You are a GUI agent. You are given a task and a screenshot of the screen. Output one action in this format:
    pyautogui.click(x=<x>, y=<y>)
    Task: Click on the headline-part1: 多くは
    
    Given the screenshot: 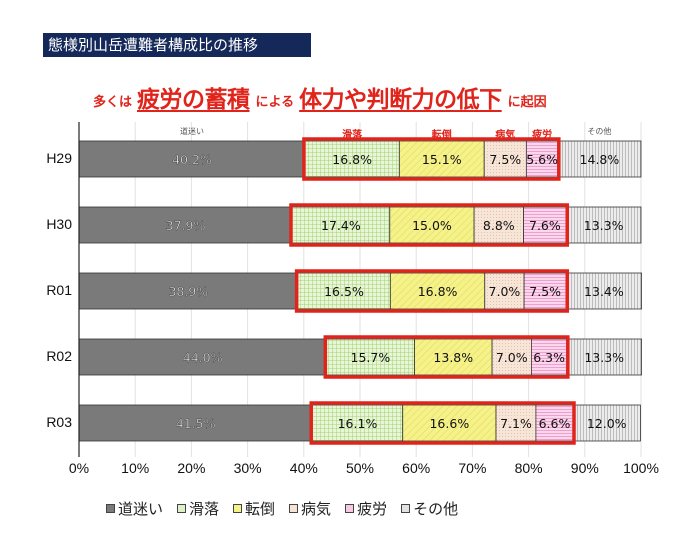 What is the action you would take?
    pyautogui.click(x=113, y=102)
    